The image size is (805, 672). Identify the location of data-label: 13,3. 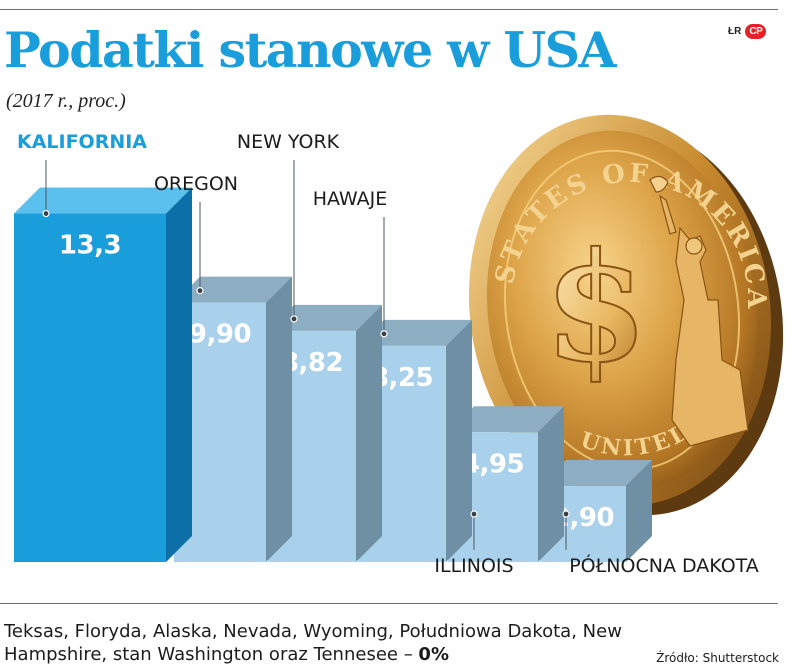
(90, 246).